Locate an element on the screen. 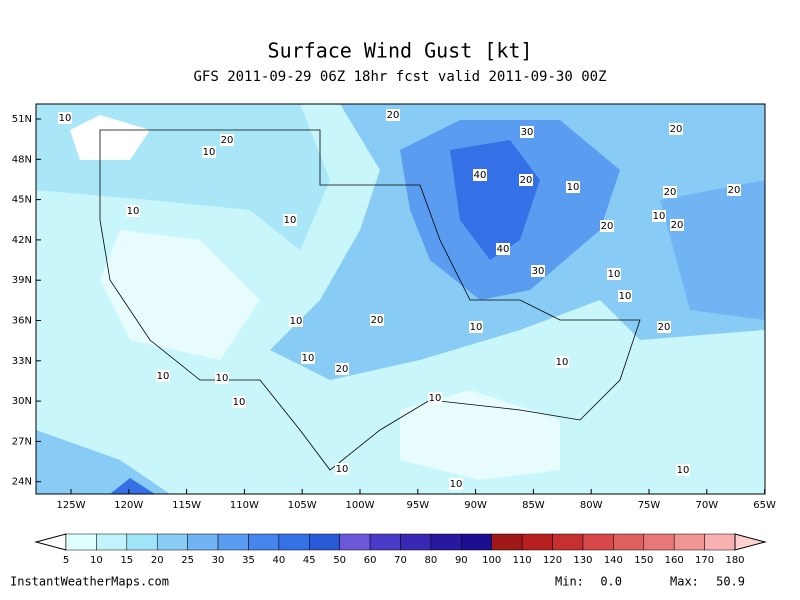  lat-label: 36N is located at coordinates (22, 321).